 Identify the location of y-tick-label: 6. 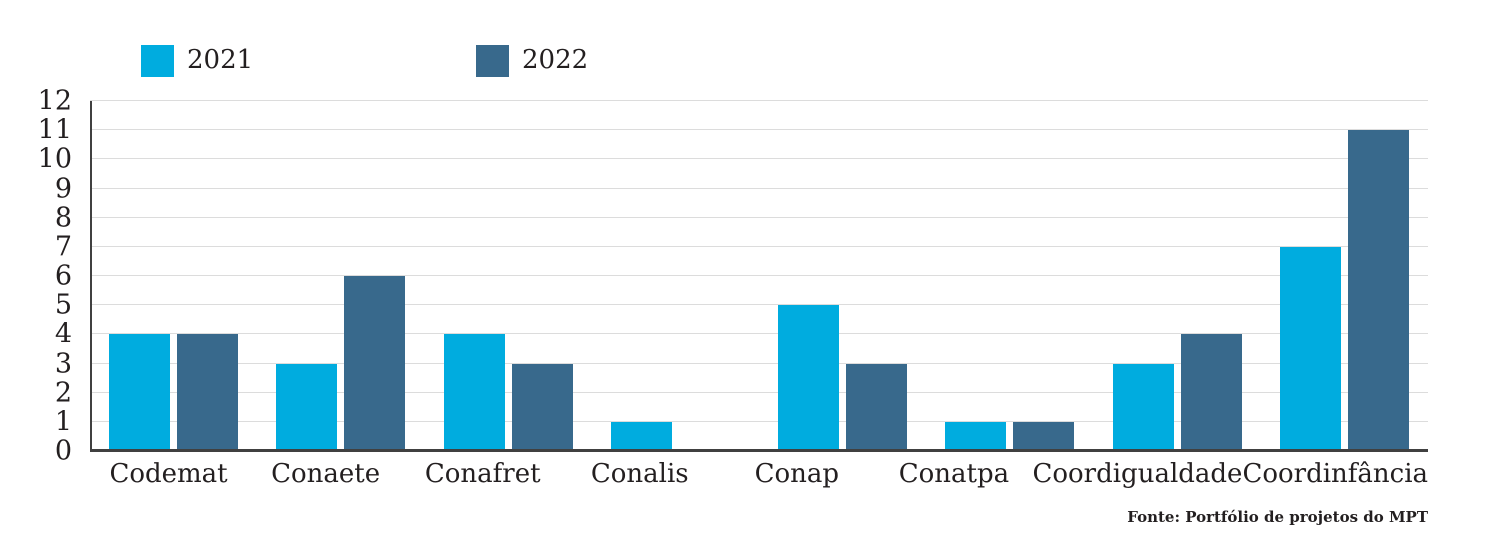
(63, 276).